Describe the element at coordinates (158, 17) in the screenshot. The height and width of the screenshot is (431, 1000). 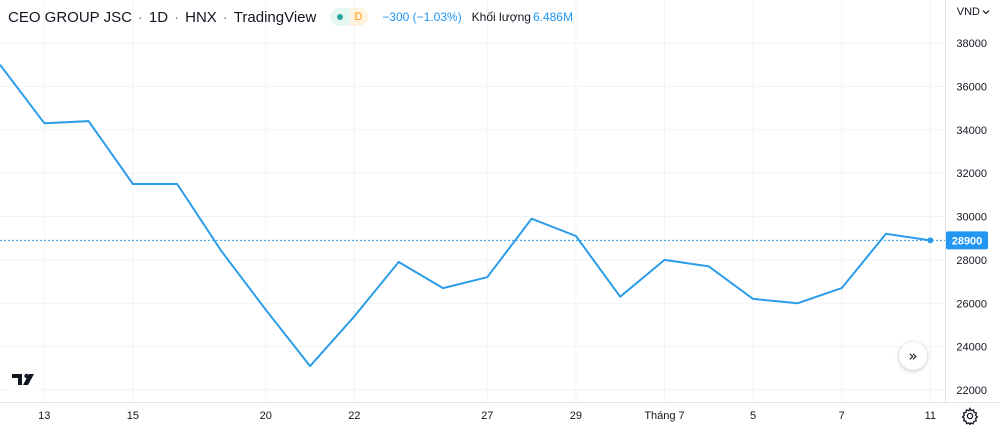
I see `interval-label: 1D` at that location.